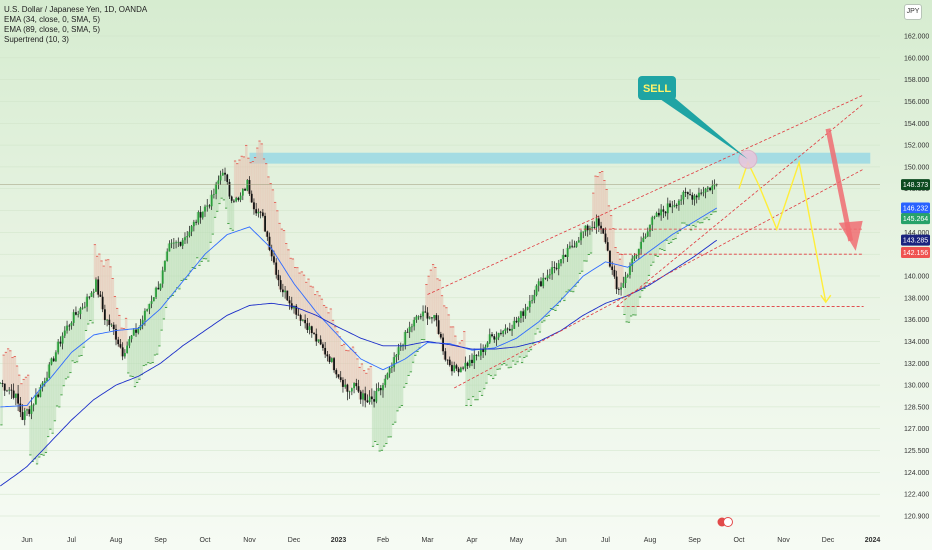  Describe the element at coordinates (739, 540) in the screenshot. I see `x-tick-label: Oct` at that location.